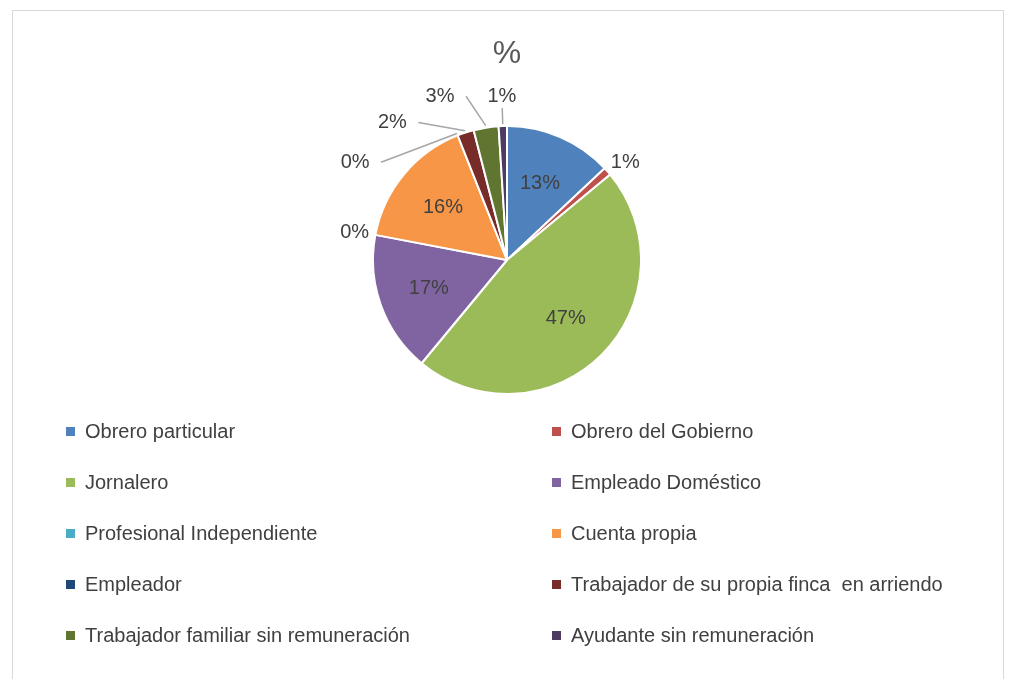  Describe the element at coordinates (757, 584) in the screenshot. I see `legend-label: Trabajador de su propia finca en arriendo` at that location.